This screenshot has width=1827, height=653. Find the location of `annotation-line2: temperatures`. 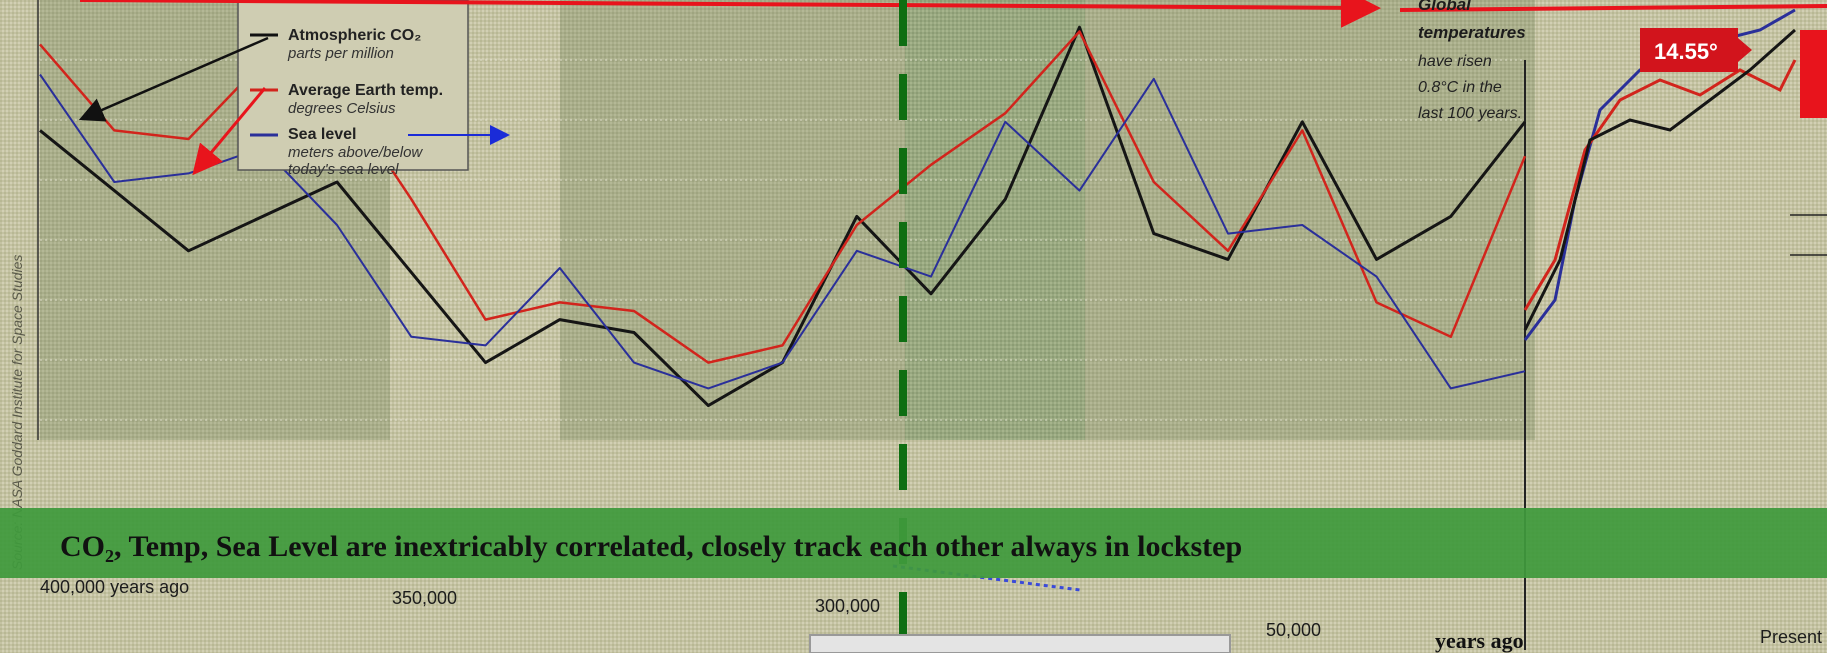

annotation-line2: temperatures is located at coordinates (1472, 32).